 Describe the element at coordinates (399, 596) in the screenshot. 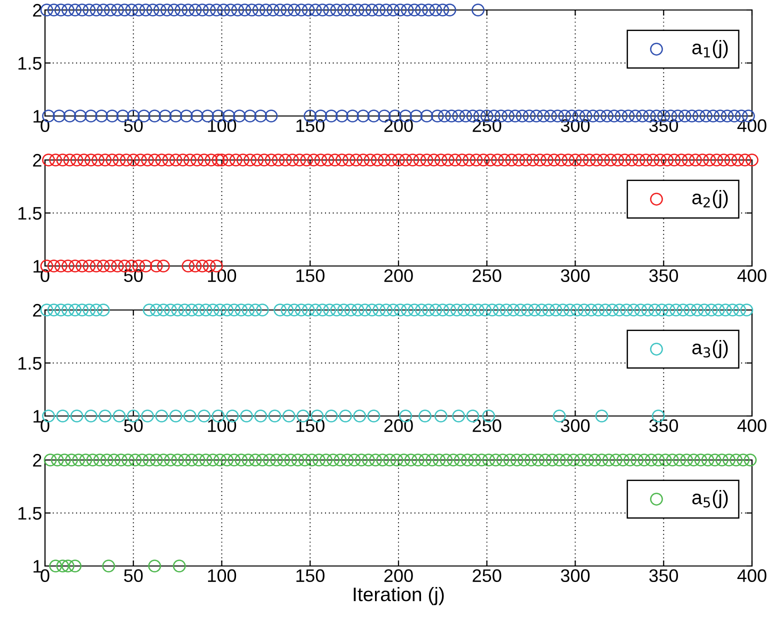

I see `x-axis-title: Iteration (j)` at that location.